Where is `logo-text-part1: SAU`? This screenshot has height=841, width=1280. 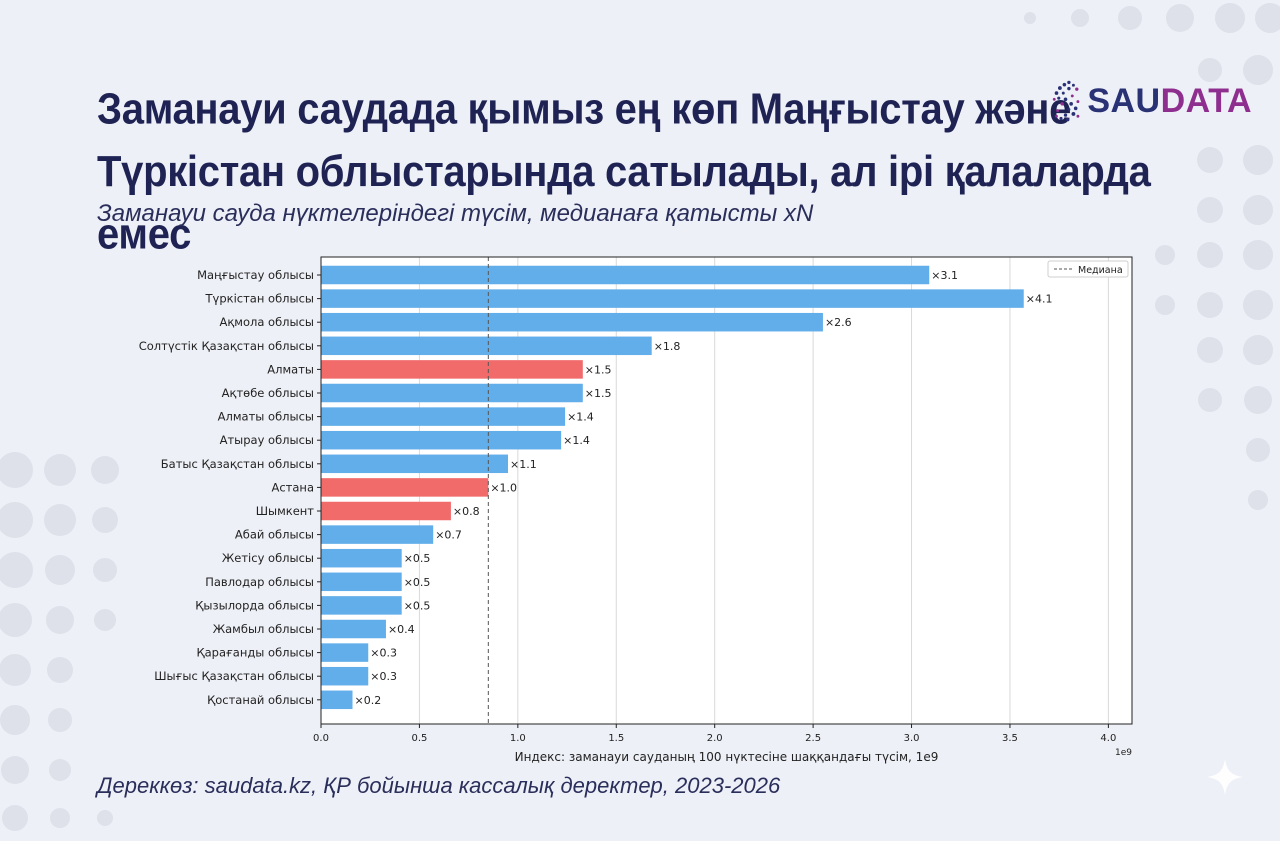
logo-text-part1: SAU is located at coordinates (1124, 100).